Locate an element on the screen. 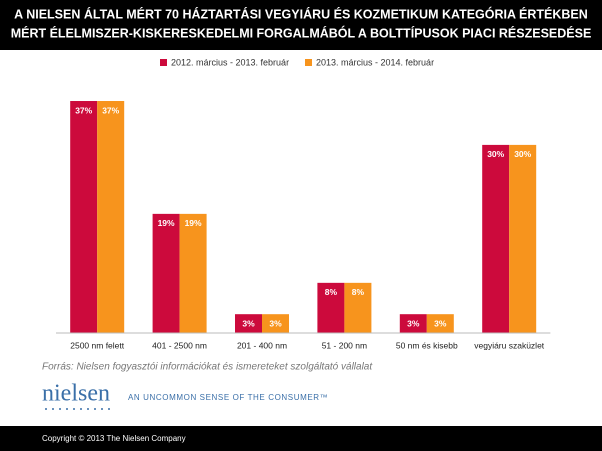  footer-bar is located at coordinates (301, 438).